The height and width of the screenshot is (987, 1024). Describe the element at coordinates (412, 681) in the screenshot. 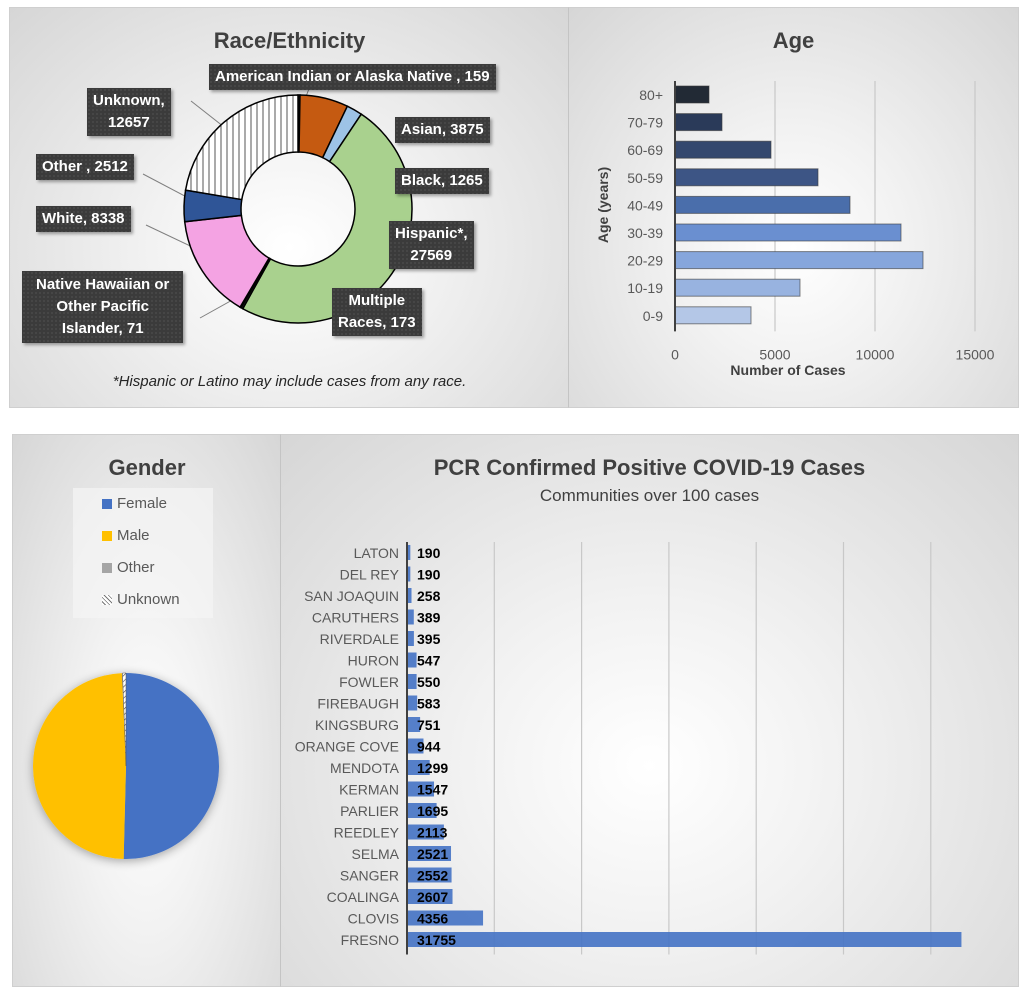

I see `pcr-bar-fowler` at that location.